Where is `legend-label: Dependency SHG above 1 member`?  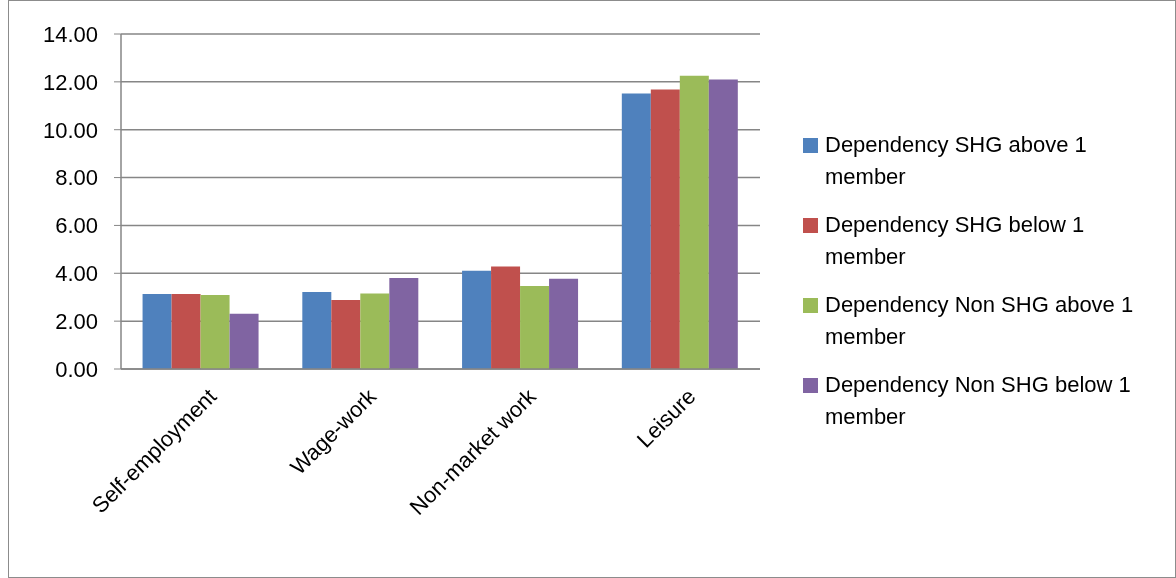 legend-label: Dependency SHG above 1 member is located at coordinates (956, 160).